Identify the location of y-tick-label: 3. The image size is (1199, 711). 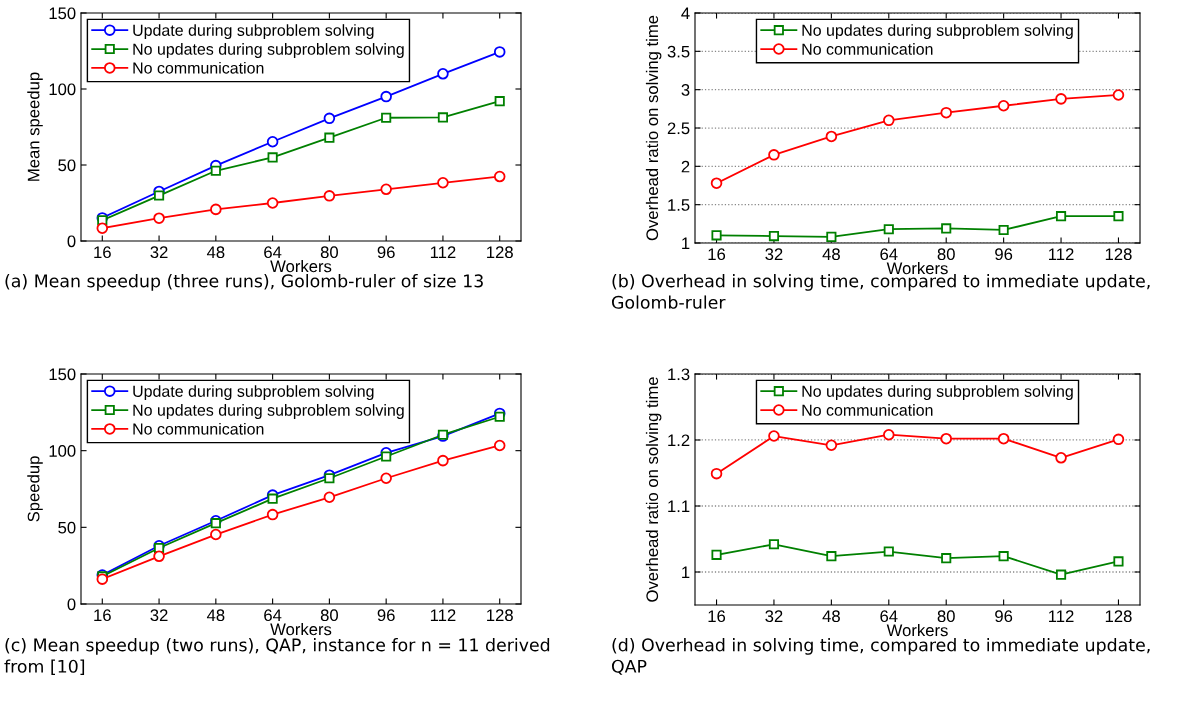
(685, 90).